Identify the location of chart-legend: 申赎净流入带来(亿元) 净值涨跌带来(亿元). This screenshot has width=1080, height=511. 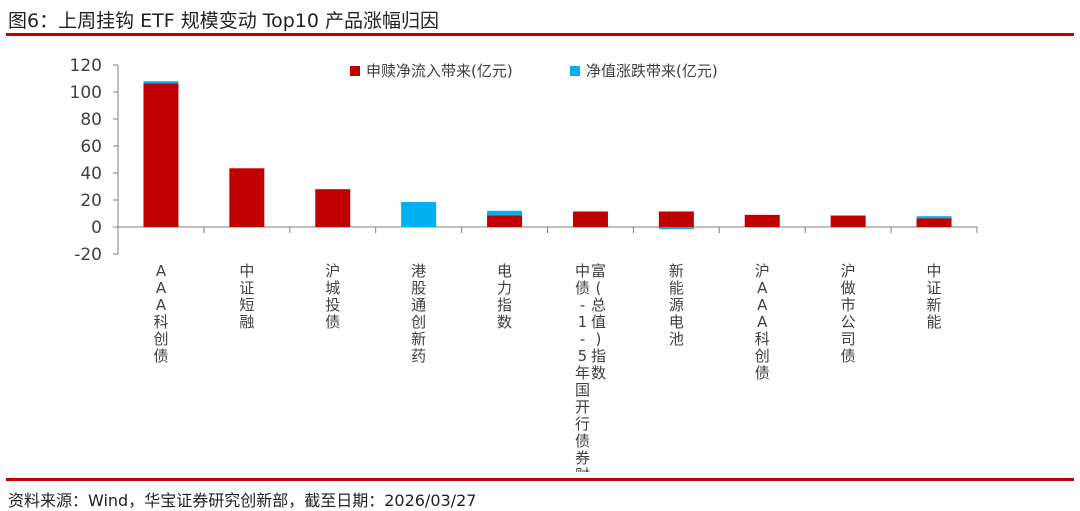
(534, 71).